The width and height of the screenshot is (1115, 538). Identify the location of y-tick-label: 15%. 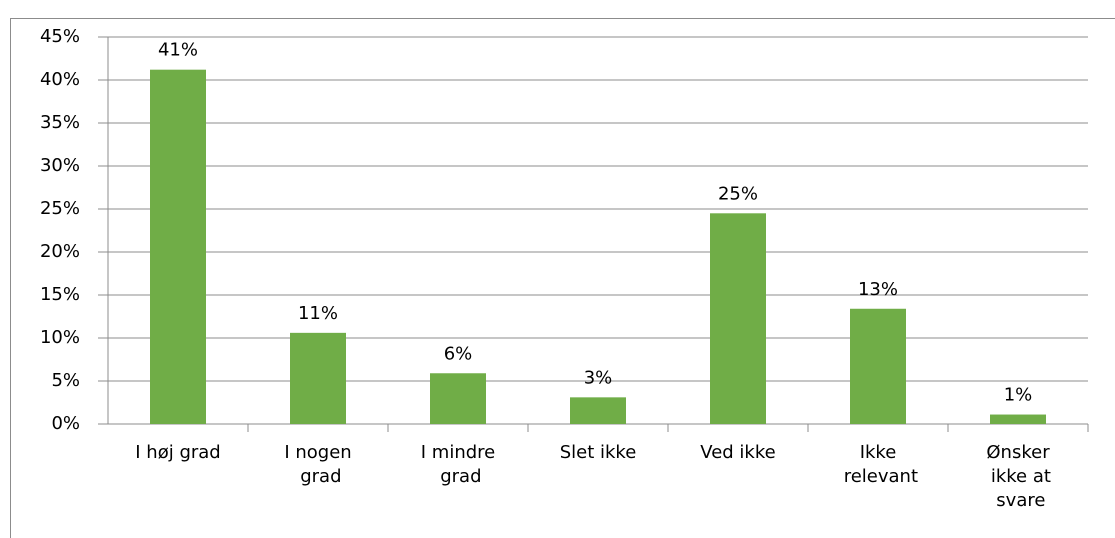
(60, 294).